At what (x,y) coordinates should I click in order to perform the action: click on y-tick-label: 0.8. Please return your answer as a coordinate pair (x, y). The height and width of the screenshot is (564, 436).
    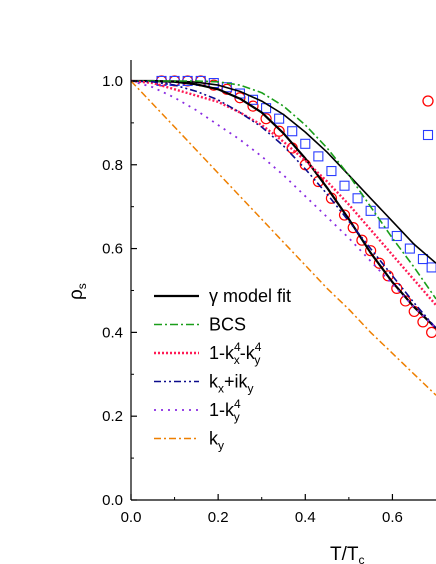
    Looking at the image, I should click on (112, 165).